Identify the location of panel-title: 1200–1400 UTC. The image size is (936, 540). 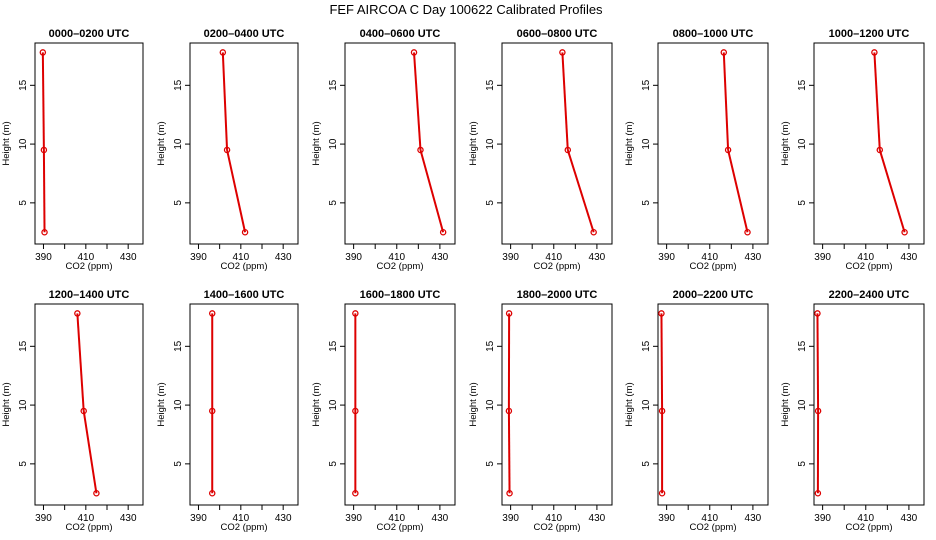
(89, 295).